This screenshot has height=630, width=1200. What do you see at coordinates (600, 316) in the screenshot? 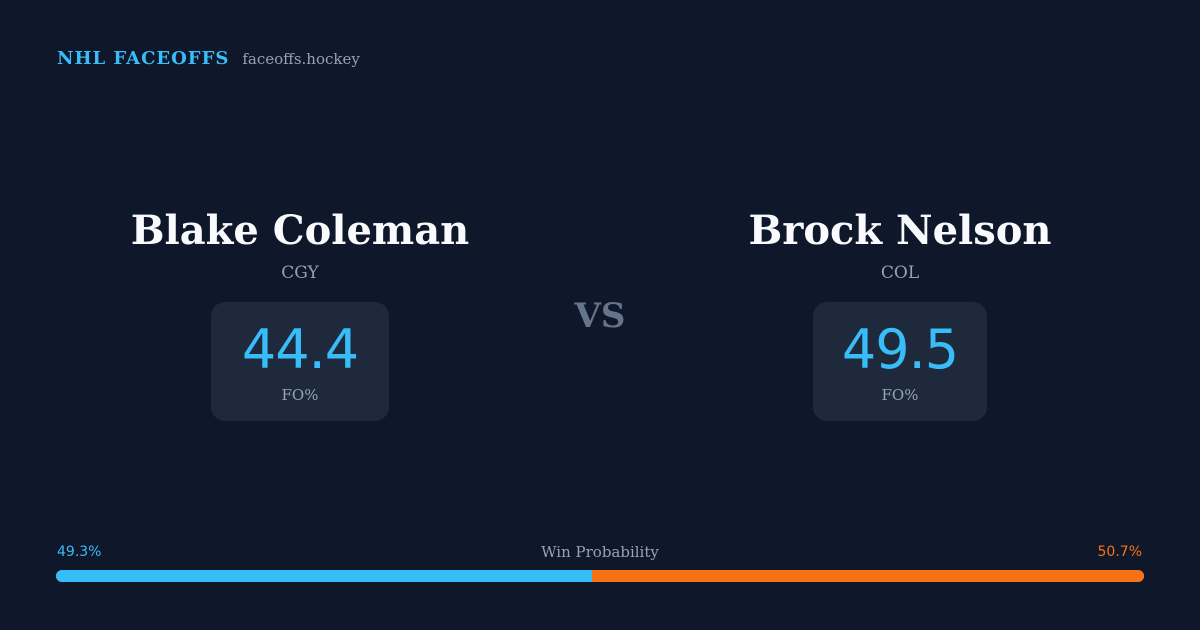
I see `vs-label: VS` at bounding box center [600, 316].